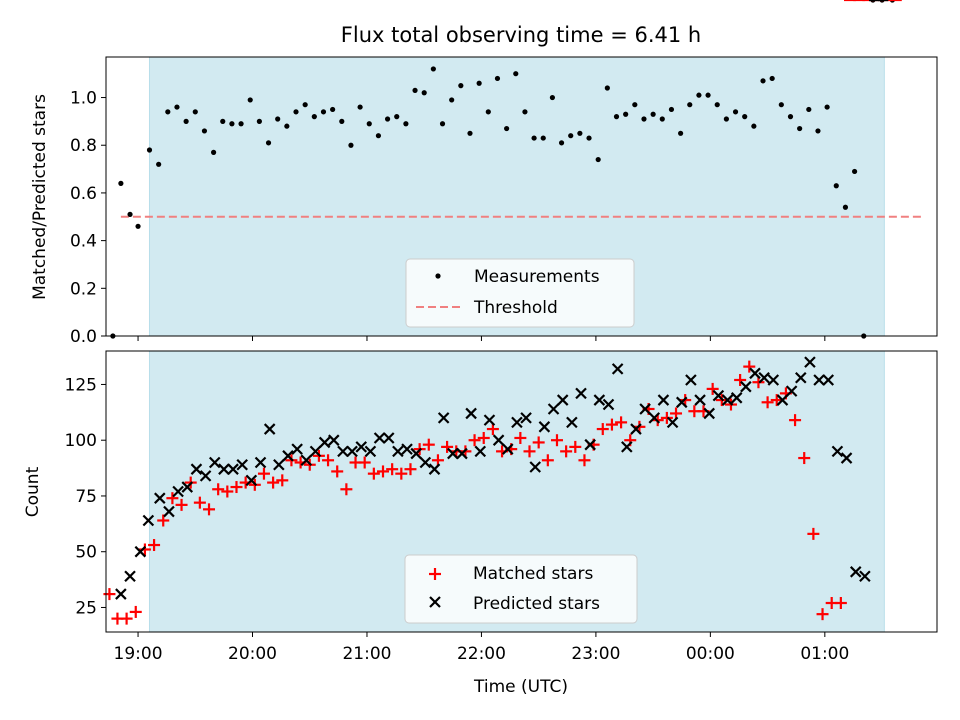  Describe the element at coordinates (86, 608) in the screenshot. I see `y-tick-label: 25` at that location.